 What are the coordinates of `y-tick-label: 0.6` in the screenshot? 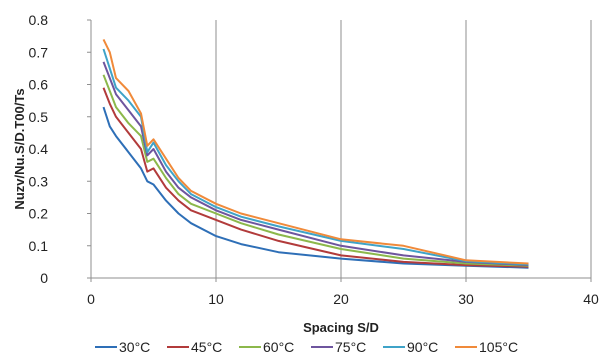 It's located at (39, 85).